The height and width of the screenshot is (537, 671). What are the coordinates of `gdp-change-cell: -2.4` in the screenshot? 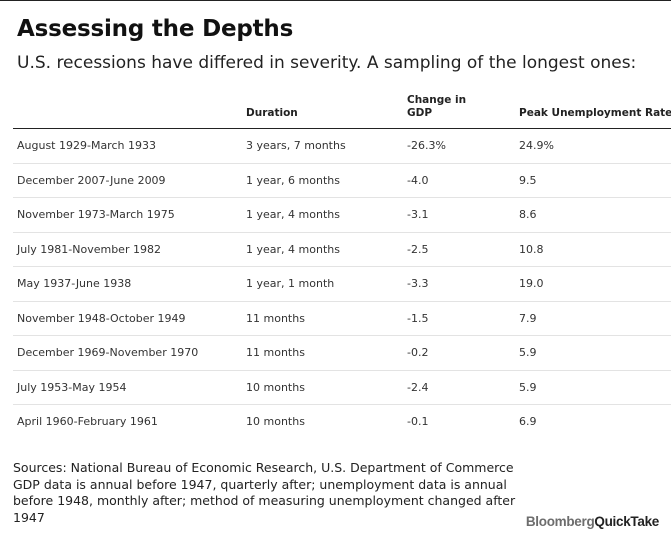 It's located at (418, 387).